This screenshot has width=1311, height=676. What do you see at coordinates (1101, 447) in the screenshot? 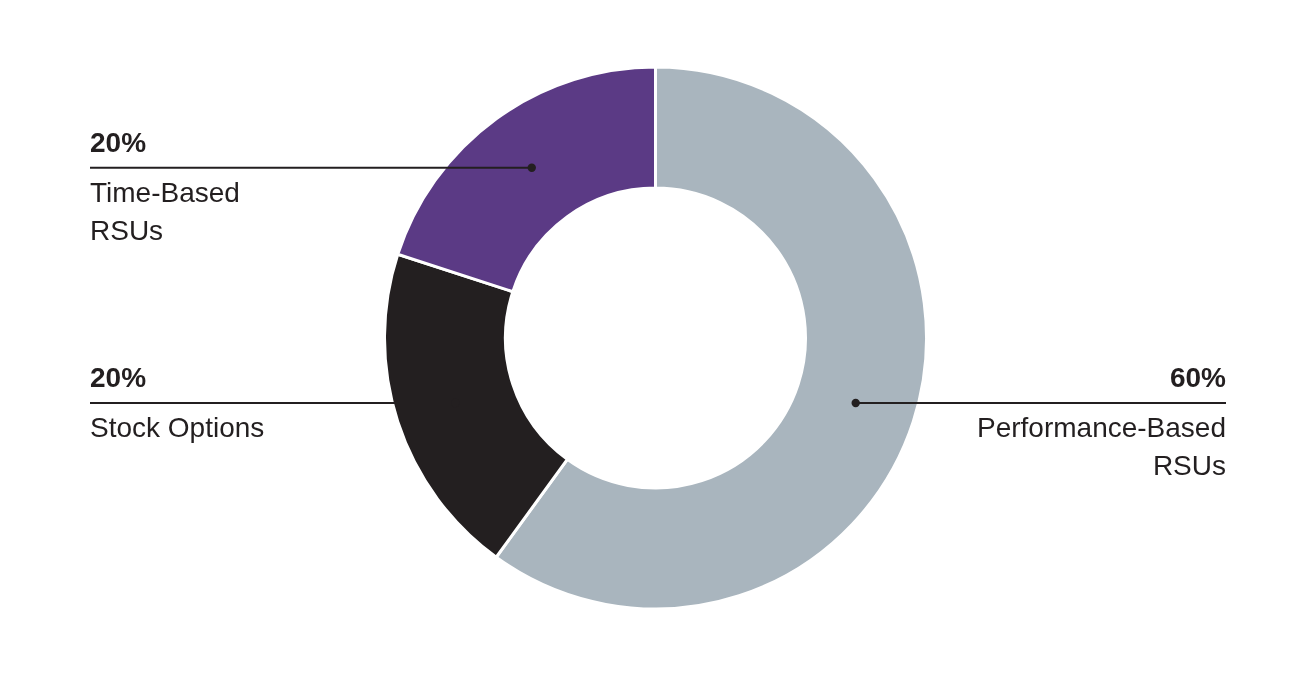
I see `slice-label: Performance-Based RSUs` at bounding box center [1101, 447].